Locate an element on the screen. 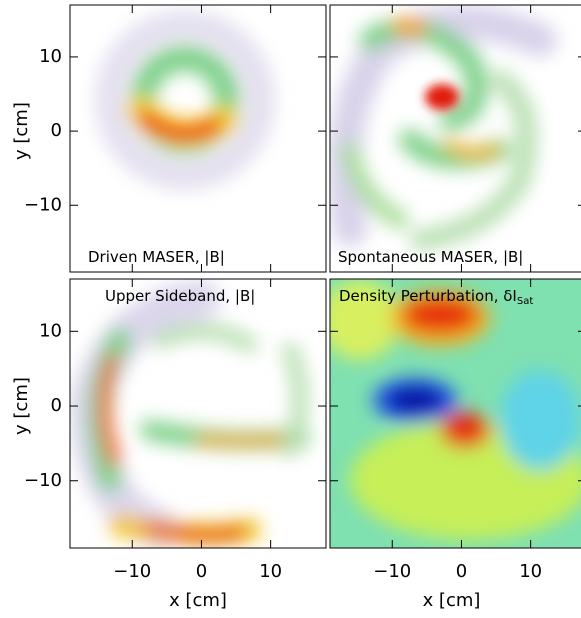 The height and width of the screenshot is (618, 581). panel-title-text: Density Perturbation, δI is located at coordinates (428, 296).